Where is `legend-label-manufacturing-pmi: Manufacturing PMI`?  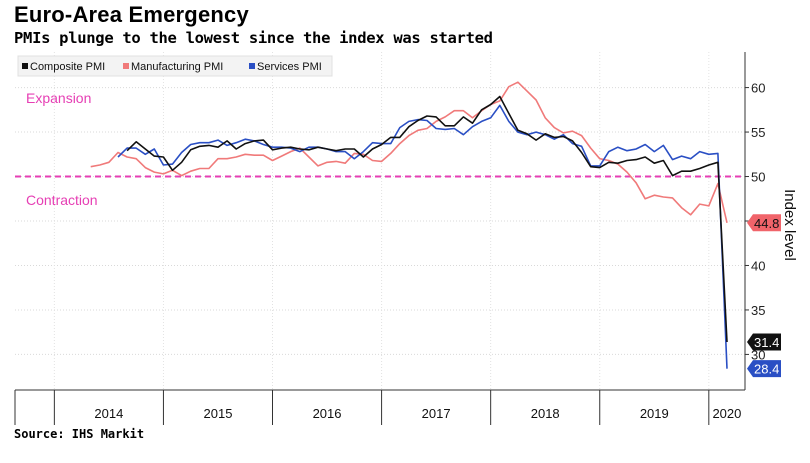 legend-label-manufacturing-pmi: Manufacturing PMI is located at coordinates (177, 67).